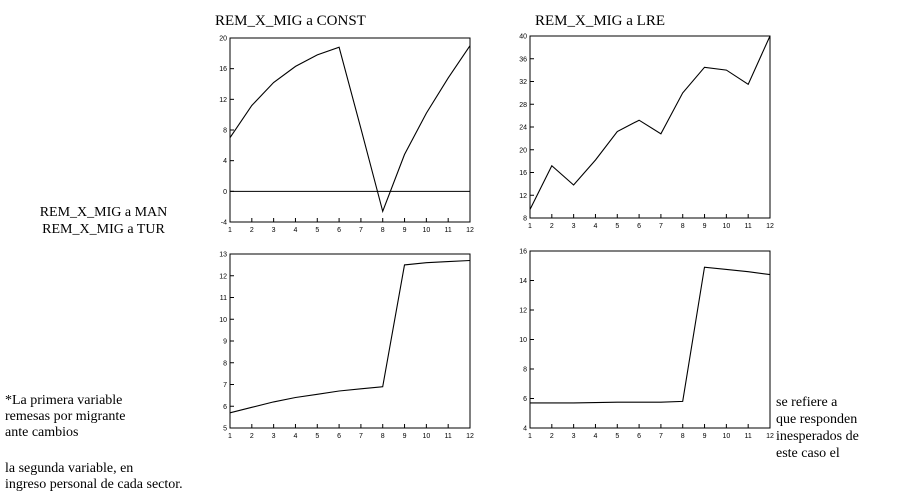 This screenshot has width=911, height=493. Describe the element at coordinates (808, 453) in the screenshot. I see `note-right-line-4: este caso el` at that location.